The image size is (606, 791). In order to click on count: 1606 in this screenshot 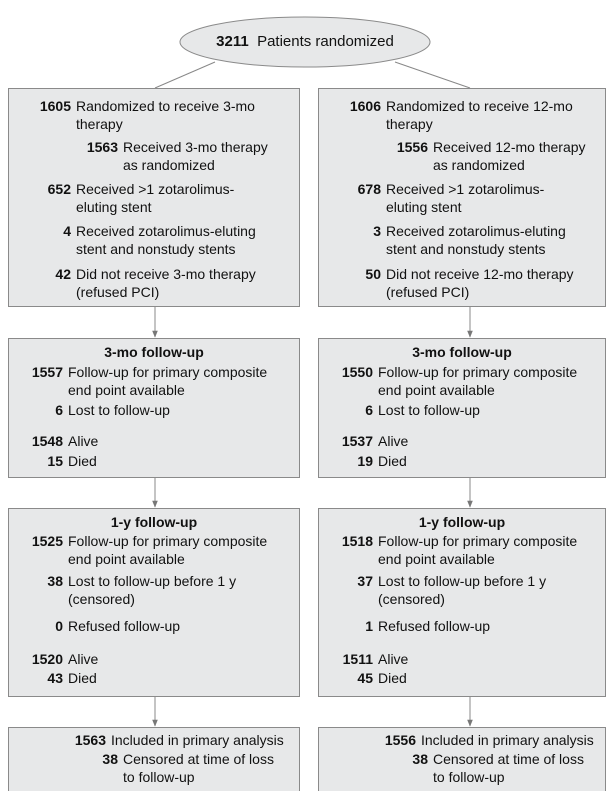, I will do `click(365, 106)`.